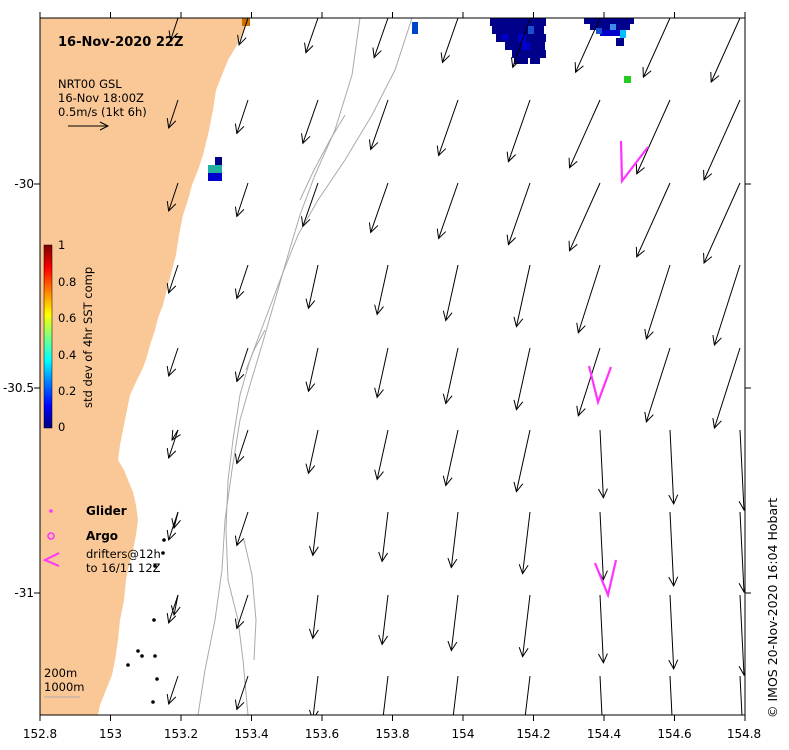 Image resolution: width=789 pixels, height=750 pixels. What do you see at coordinates (67, 391) in the screenshot?
I see `colorbar-tick: 0.2` at bounding box center [67, 391].